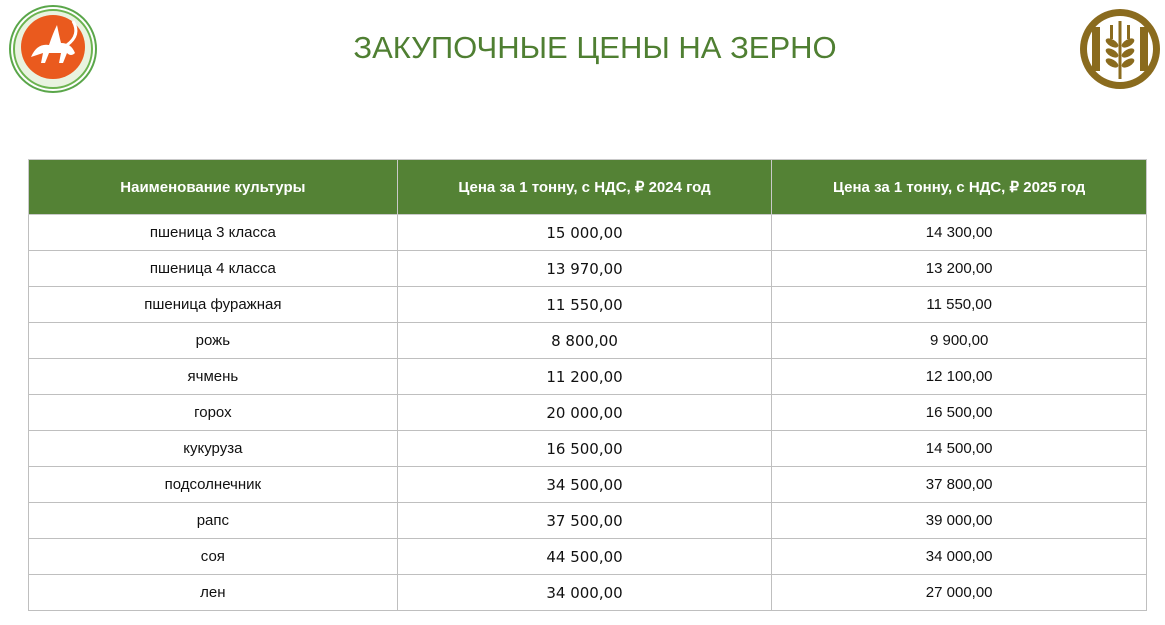 The height and width of the screenshot is (625, 1165). I want to click on table-row: рапс 37 500,00 39 000,00, so click(587, 520).